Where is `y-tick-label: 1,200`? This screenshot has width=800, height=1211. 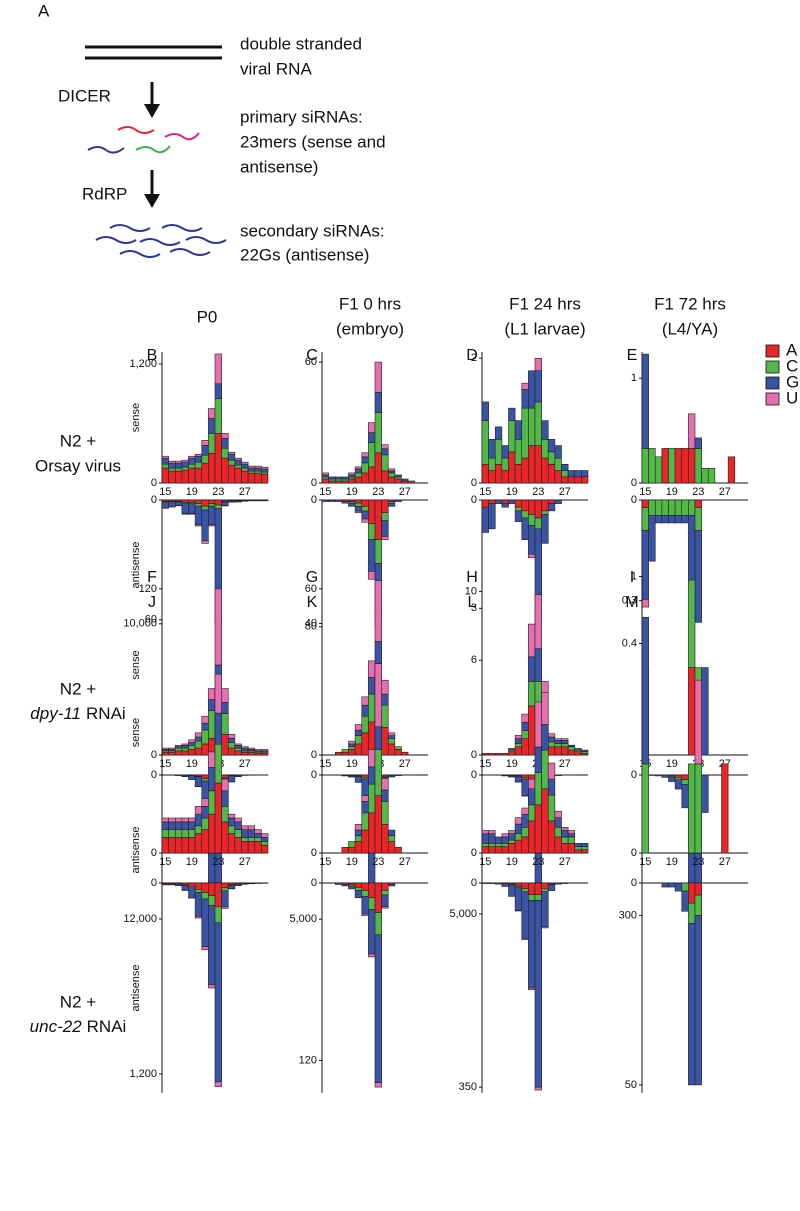 y-tick-label: 1,200 is located at coordinates (143, 364).